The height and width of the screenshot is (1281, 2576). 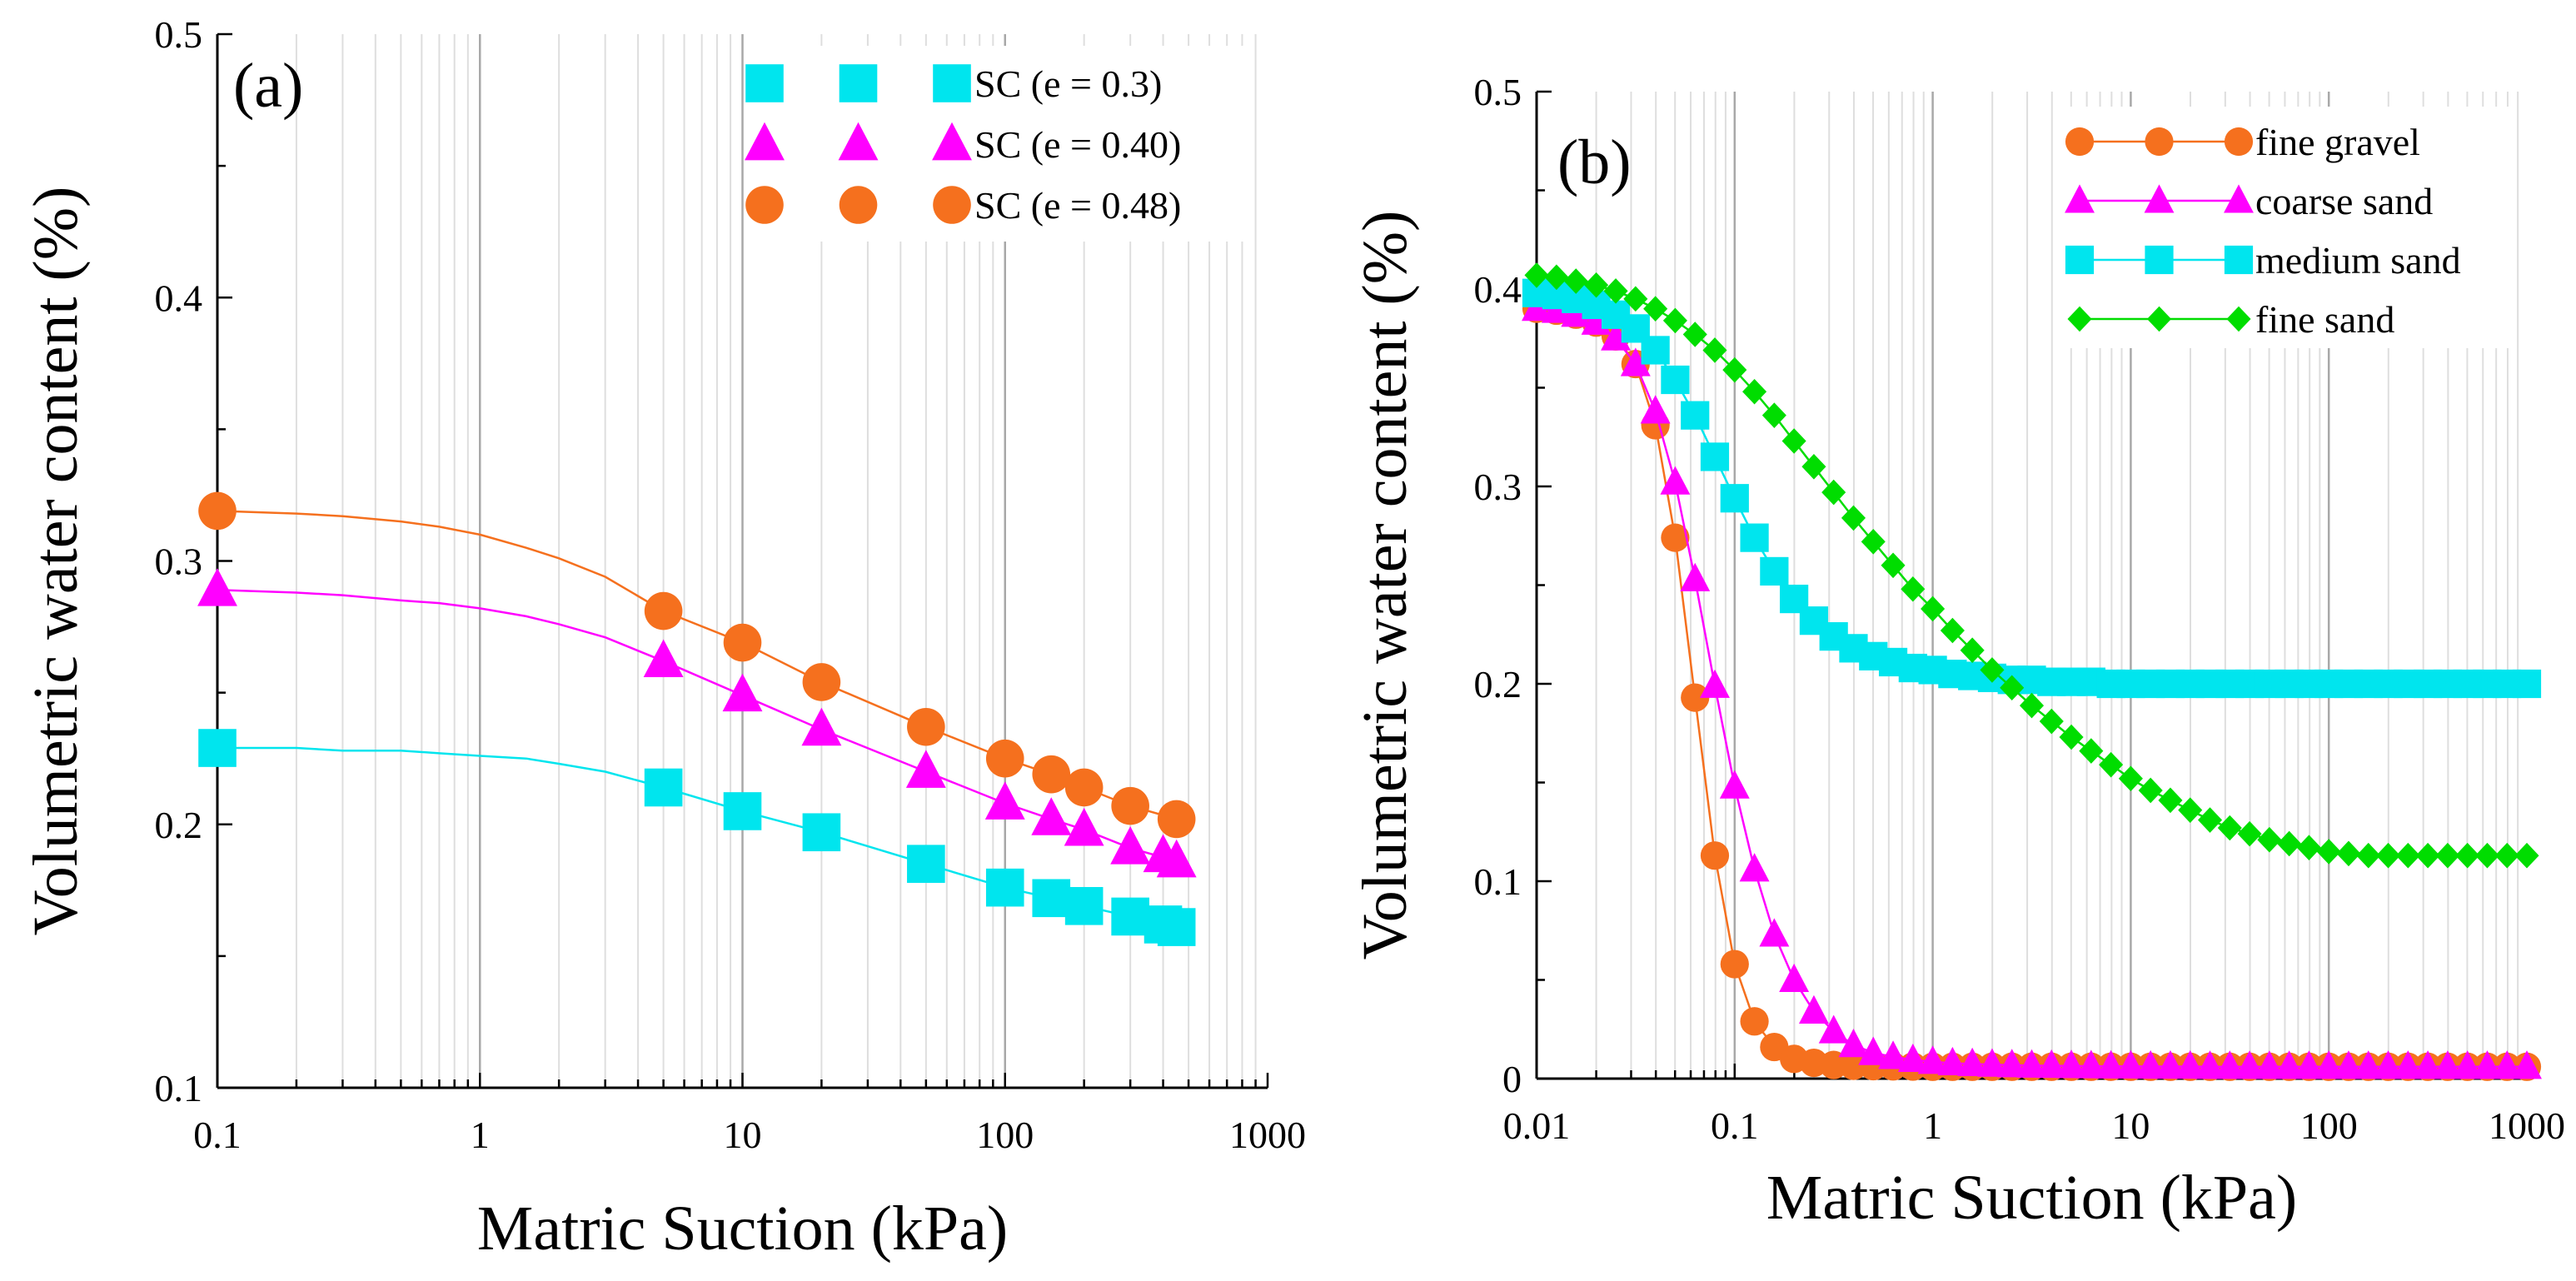 I want to click on legend-item: fine sand, so click(x=2230, y=319).